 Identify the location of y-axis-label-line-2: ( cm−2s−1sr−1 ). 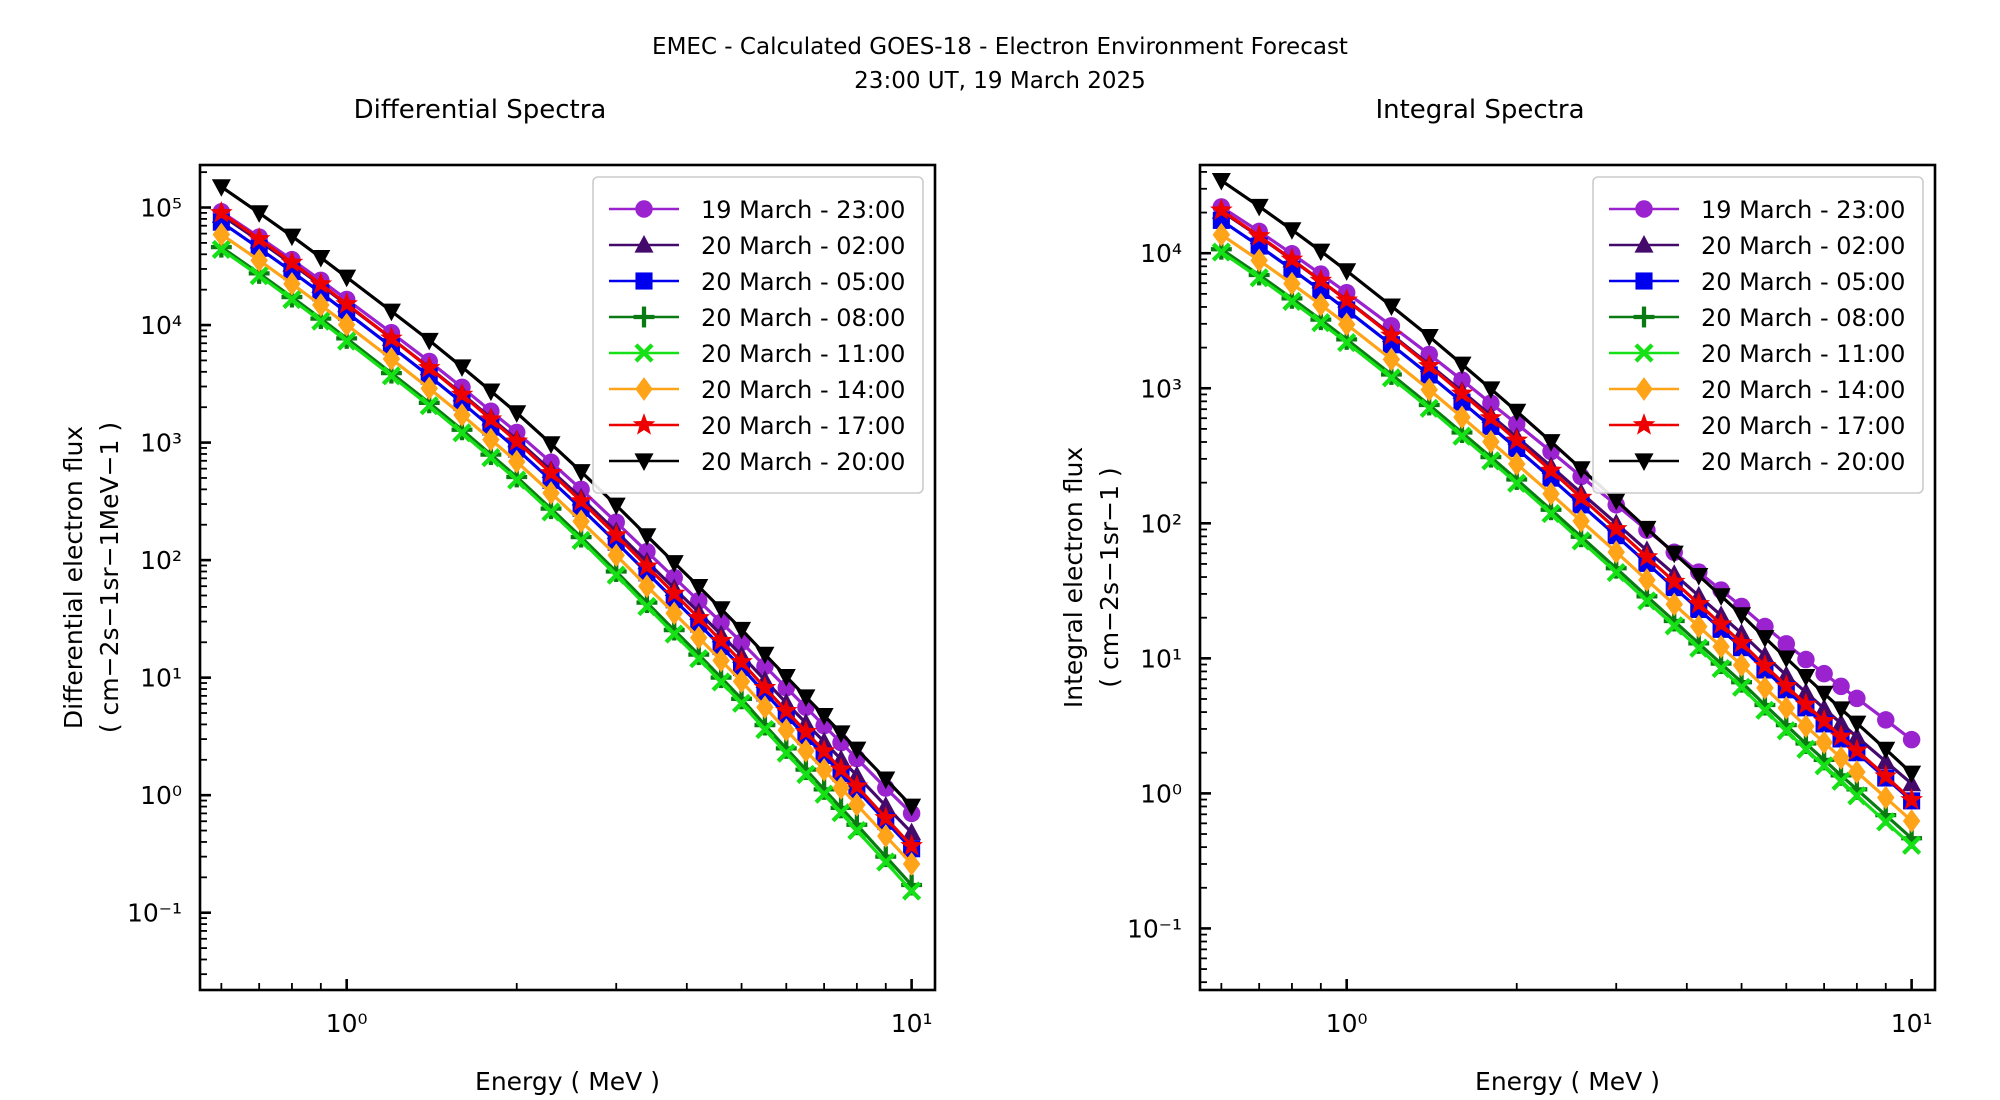
(1109, 577).